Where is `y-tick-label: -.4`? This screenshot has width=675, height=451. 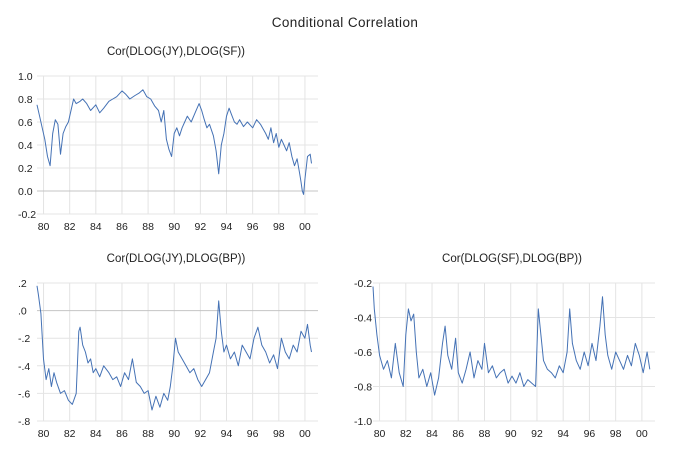 y-tick-label: -.4 is located at coordinates (24, 367).